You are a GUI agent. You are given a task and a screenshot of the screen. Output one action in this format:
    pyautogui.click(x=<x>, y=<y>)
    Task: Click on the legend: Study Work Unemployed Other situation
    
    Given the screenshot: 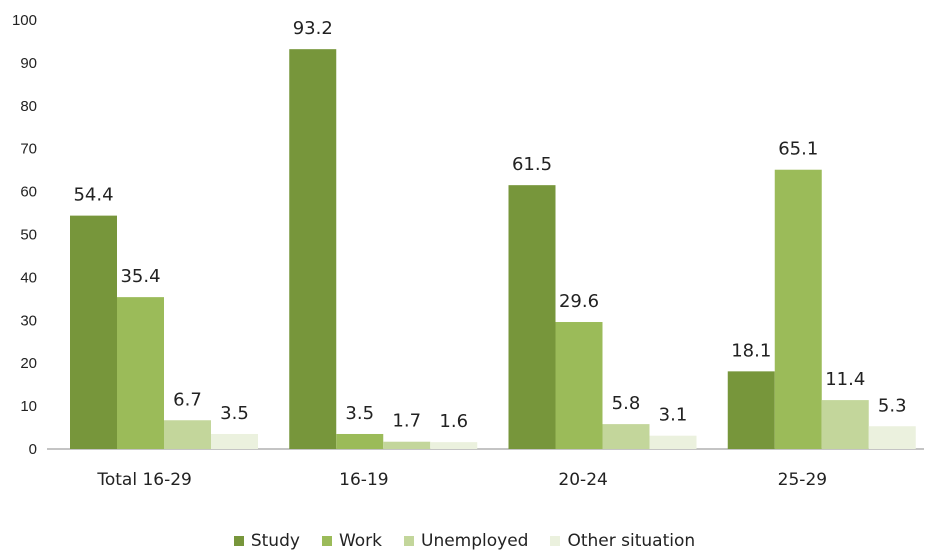 What is the action you would take?
    pyautogui.click(x=464, y=541)
    